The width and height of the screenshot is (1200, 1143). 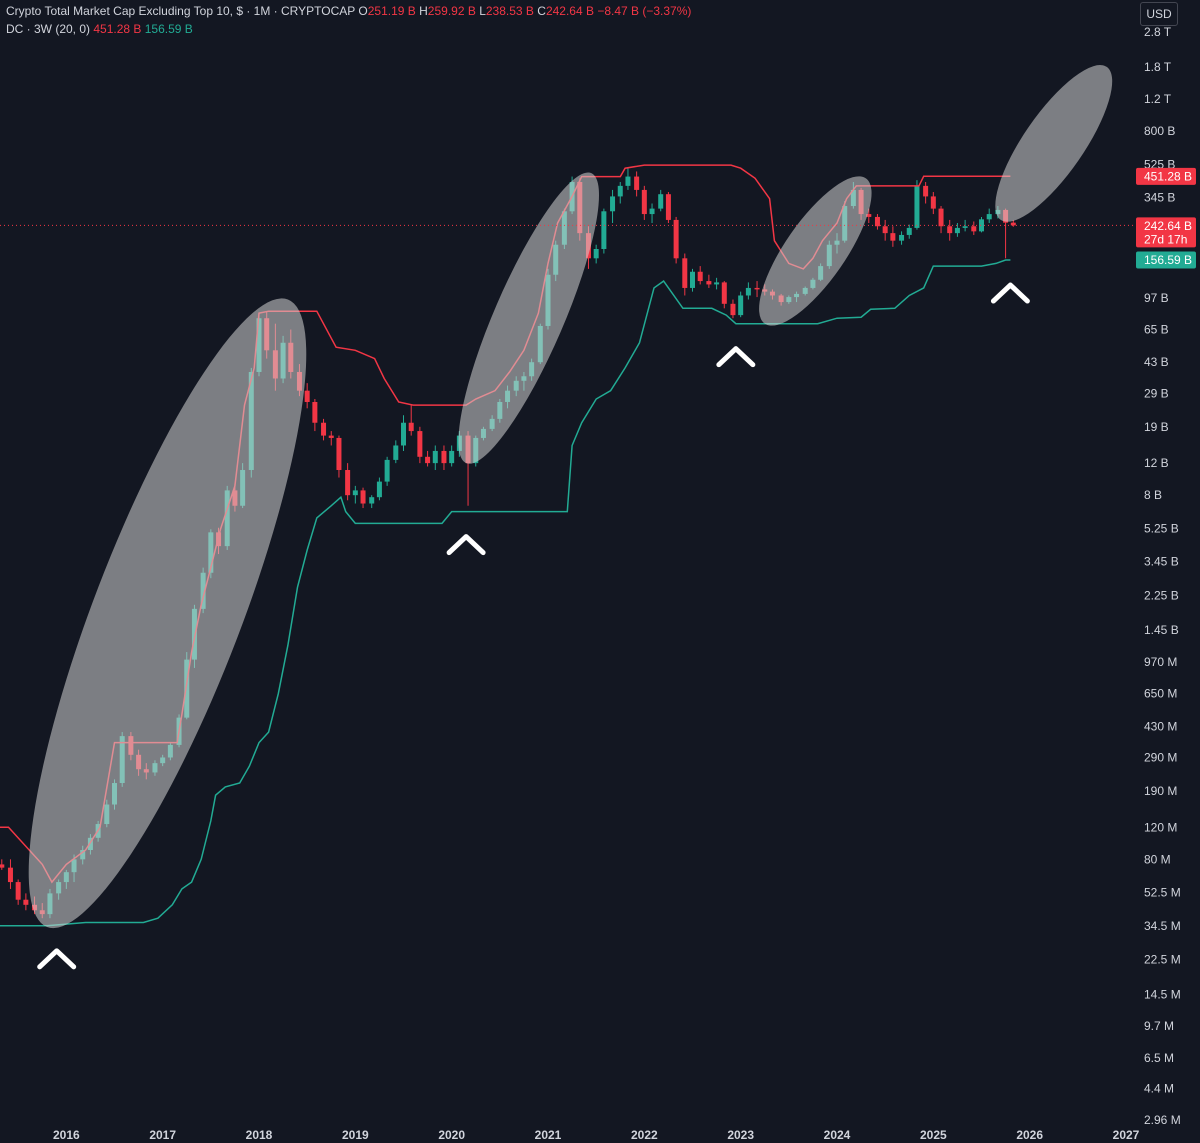 I want to click on y-tick-label: 65 B, so click(x=1156, y=330).